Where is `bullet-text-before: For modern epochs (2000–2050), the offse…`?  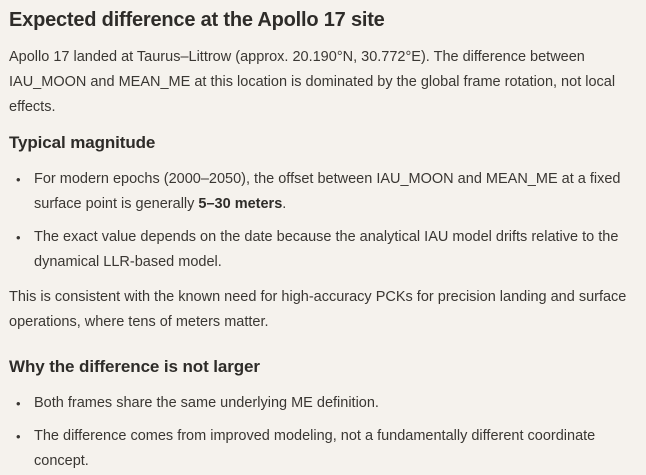 bullet-text-before: For modern epochs (2000–2050), the offse… is located at coordinates (327, 191).